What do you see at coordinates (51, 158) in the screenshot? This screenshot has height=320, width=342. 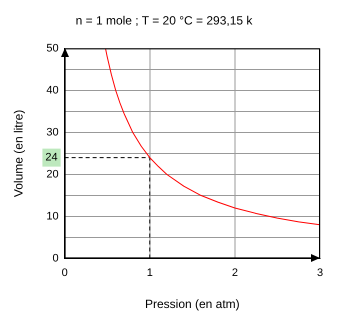 I see `annotation: 24` at bounding box center [51, 158].